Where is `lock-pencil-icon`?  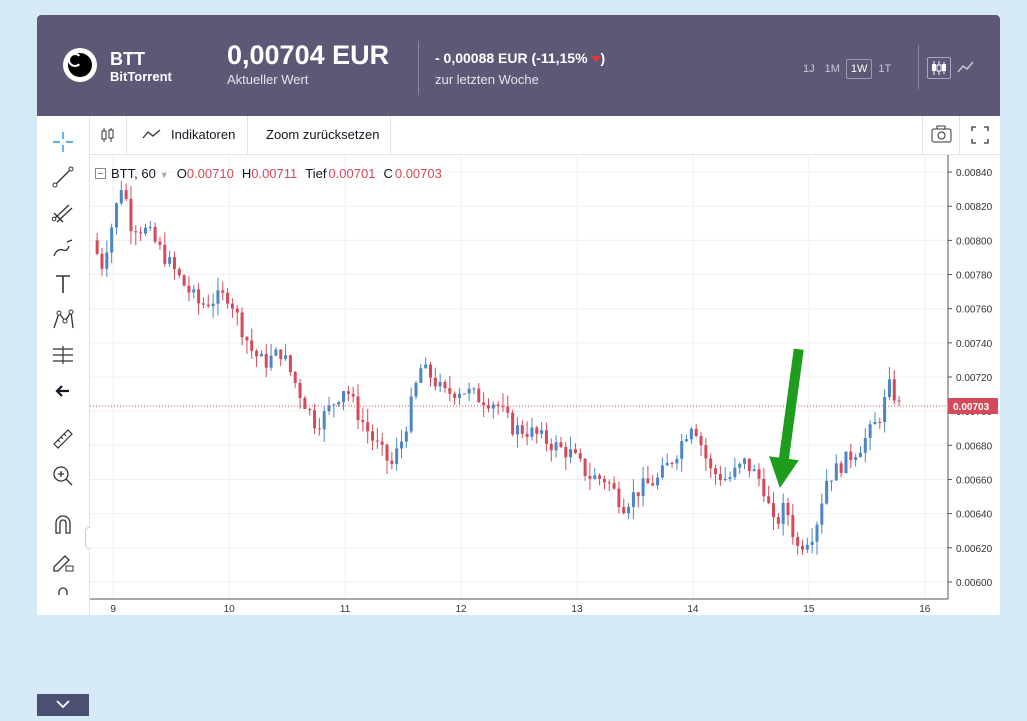
lock-pencil-icon is located at coordinates (63, 562).